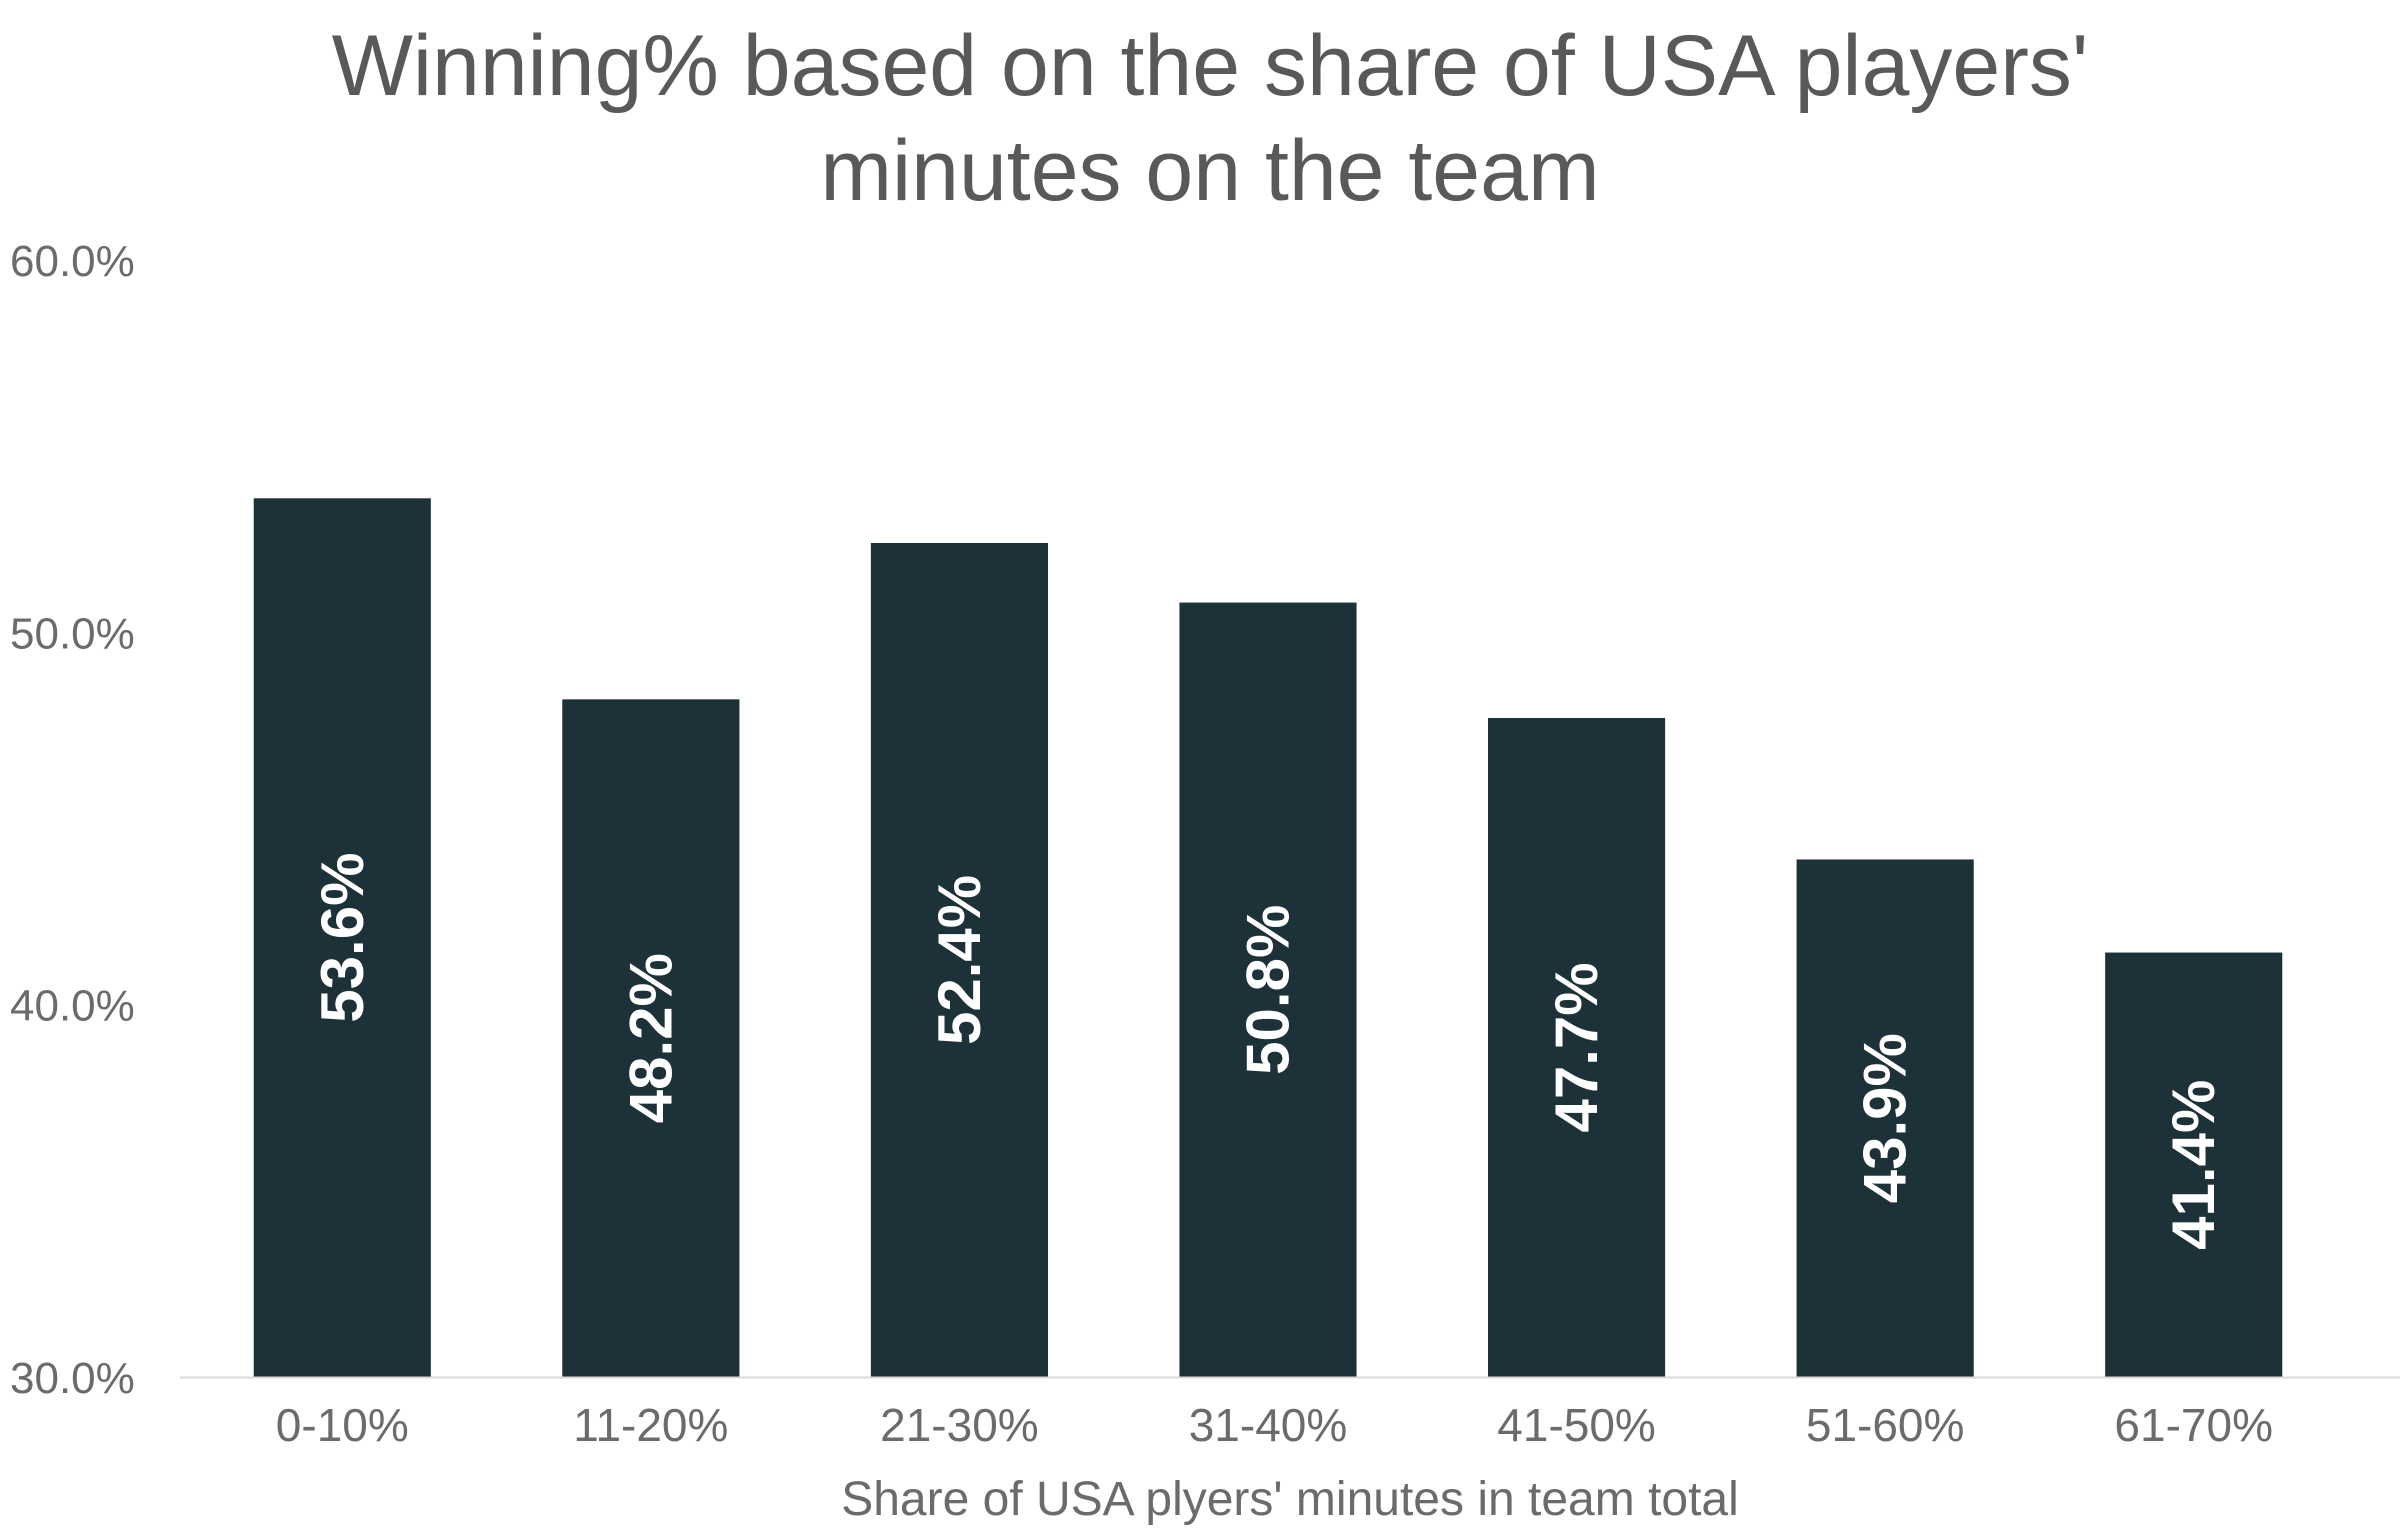 This screenshot has width=2400, height=1537. I want to click on y-tick-label: 30.0%, so click(72, 1378).